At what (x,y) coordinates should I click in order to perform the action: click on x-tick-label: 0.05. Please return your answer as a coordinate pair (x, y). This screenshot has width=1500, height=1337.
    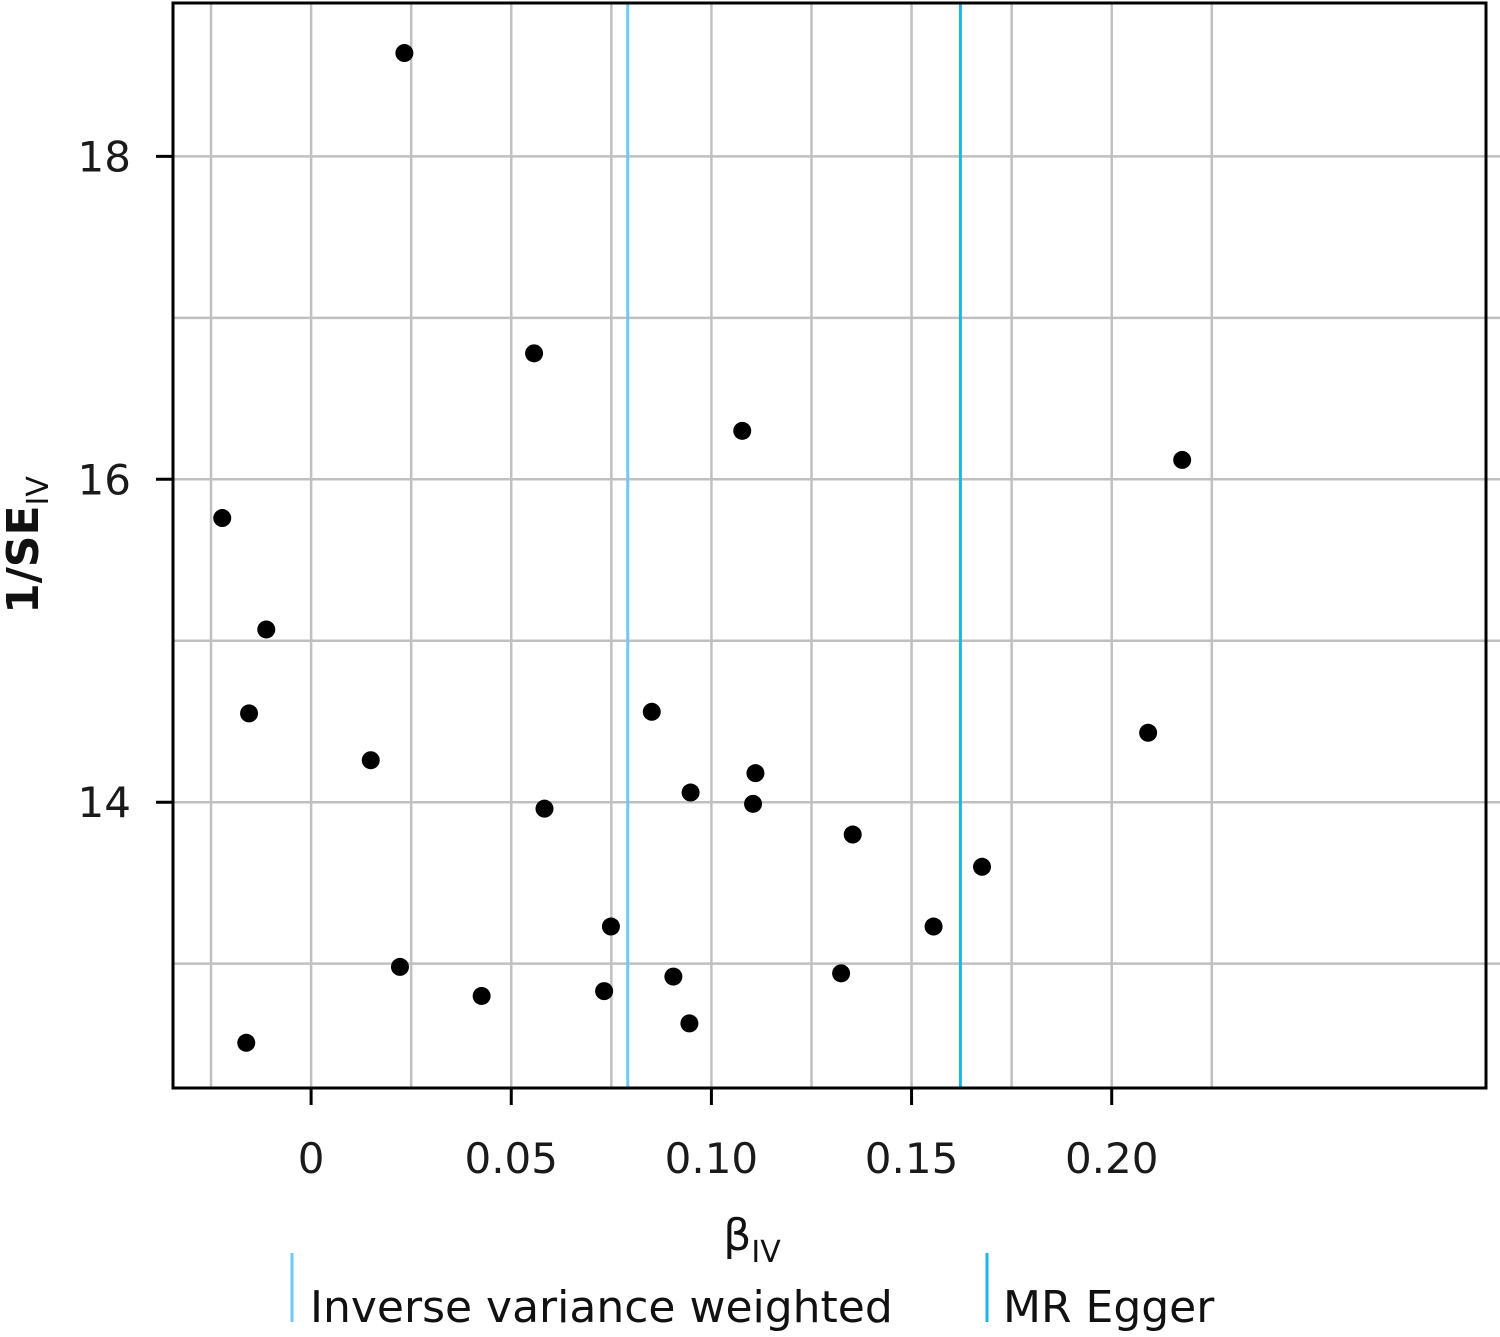
    Looking at the image, I should click on (511, 1158).